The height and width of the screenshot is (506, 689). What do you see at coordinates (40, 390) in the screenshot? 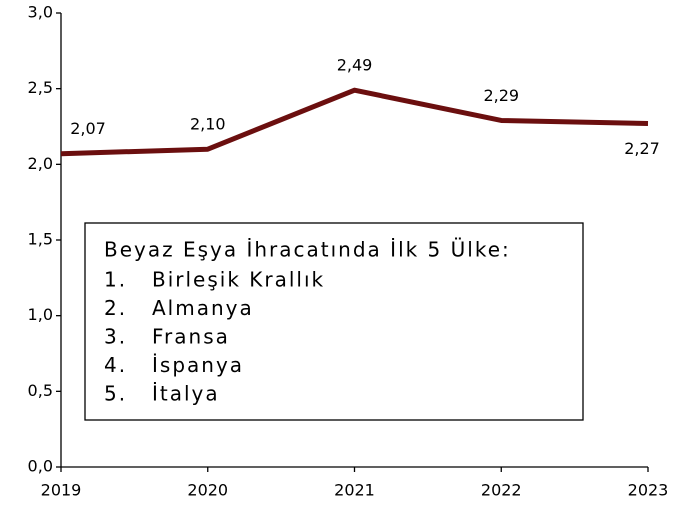
I see `y-tick-label: 0,5` at bounding box center [40, 390].